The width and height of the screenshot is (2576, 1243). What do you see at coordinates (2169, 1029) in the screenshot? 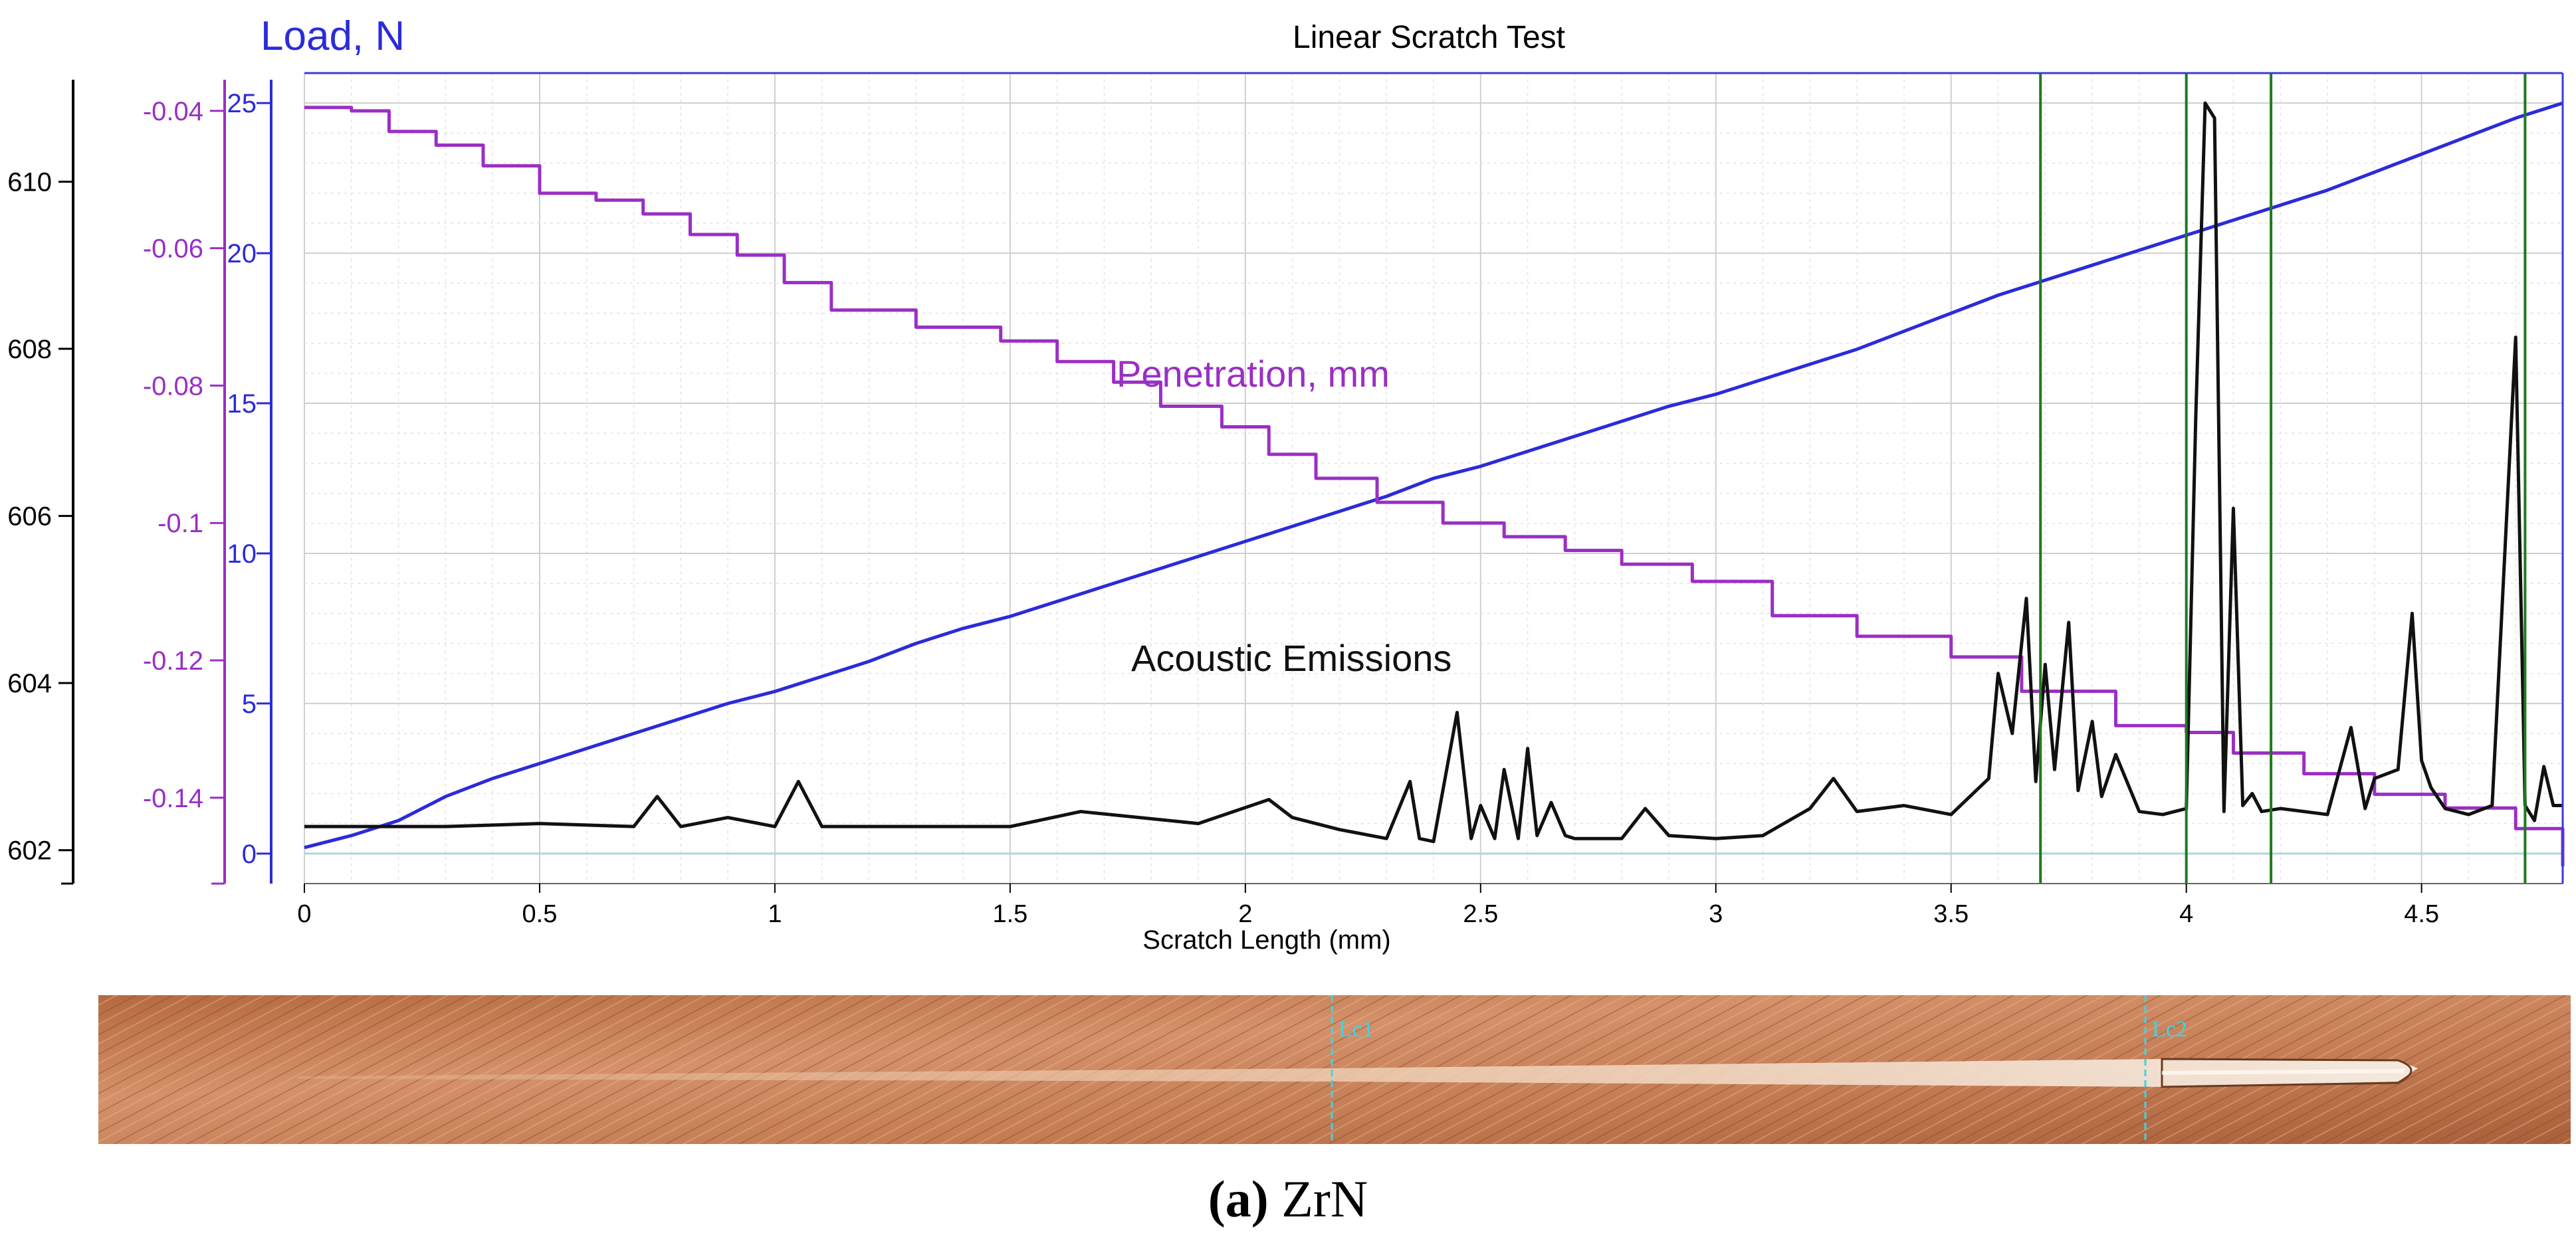
I see `lc2-marker-label: Lc2` at bounding box center [2169, 1029].